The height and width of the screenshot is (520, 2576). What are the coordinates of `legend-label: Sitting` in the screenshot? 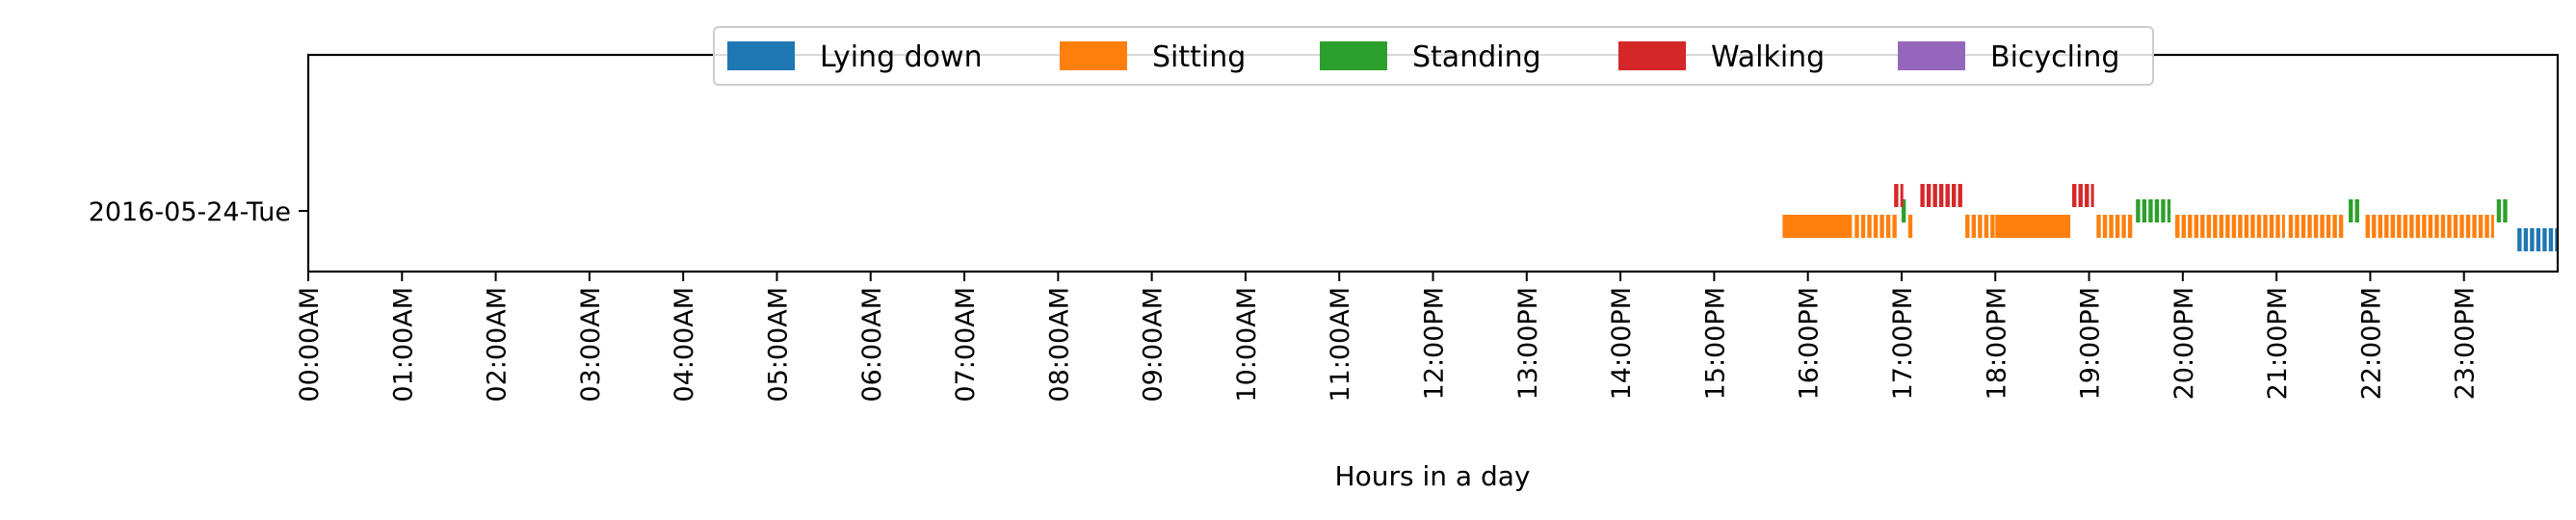 It's located at (1199, 57).